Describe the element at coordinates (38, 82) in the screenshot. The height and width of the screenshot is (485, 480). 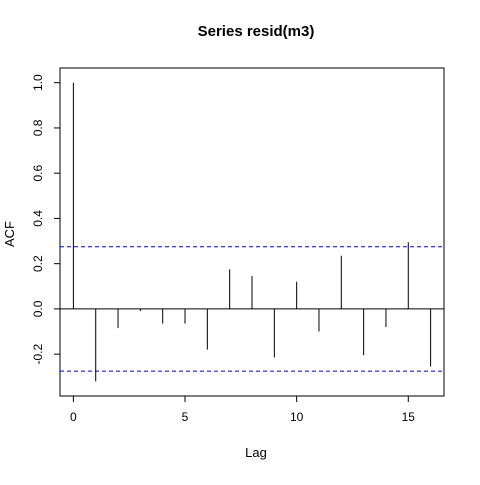
I see `y-tick-label: 1.0` at that location.